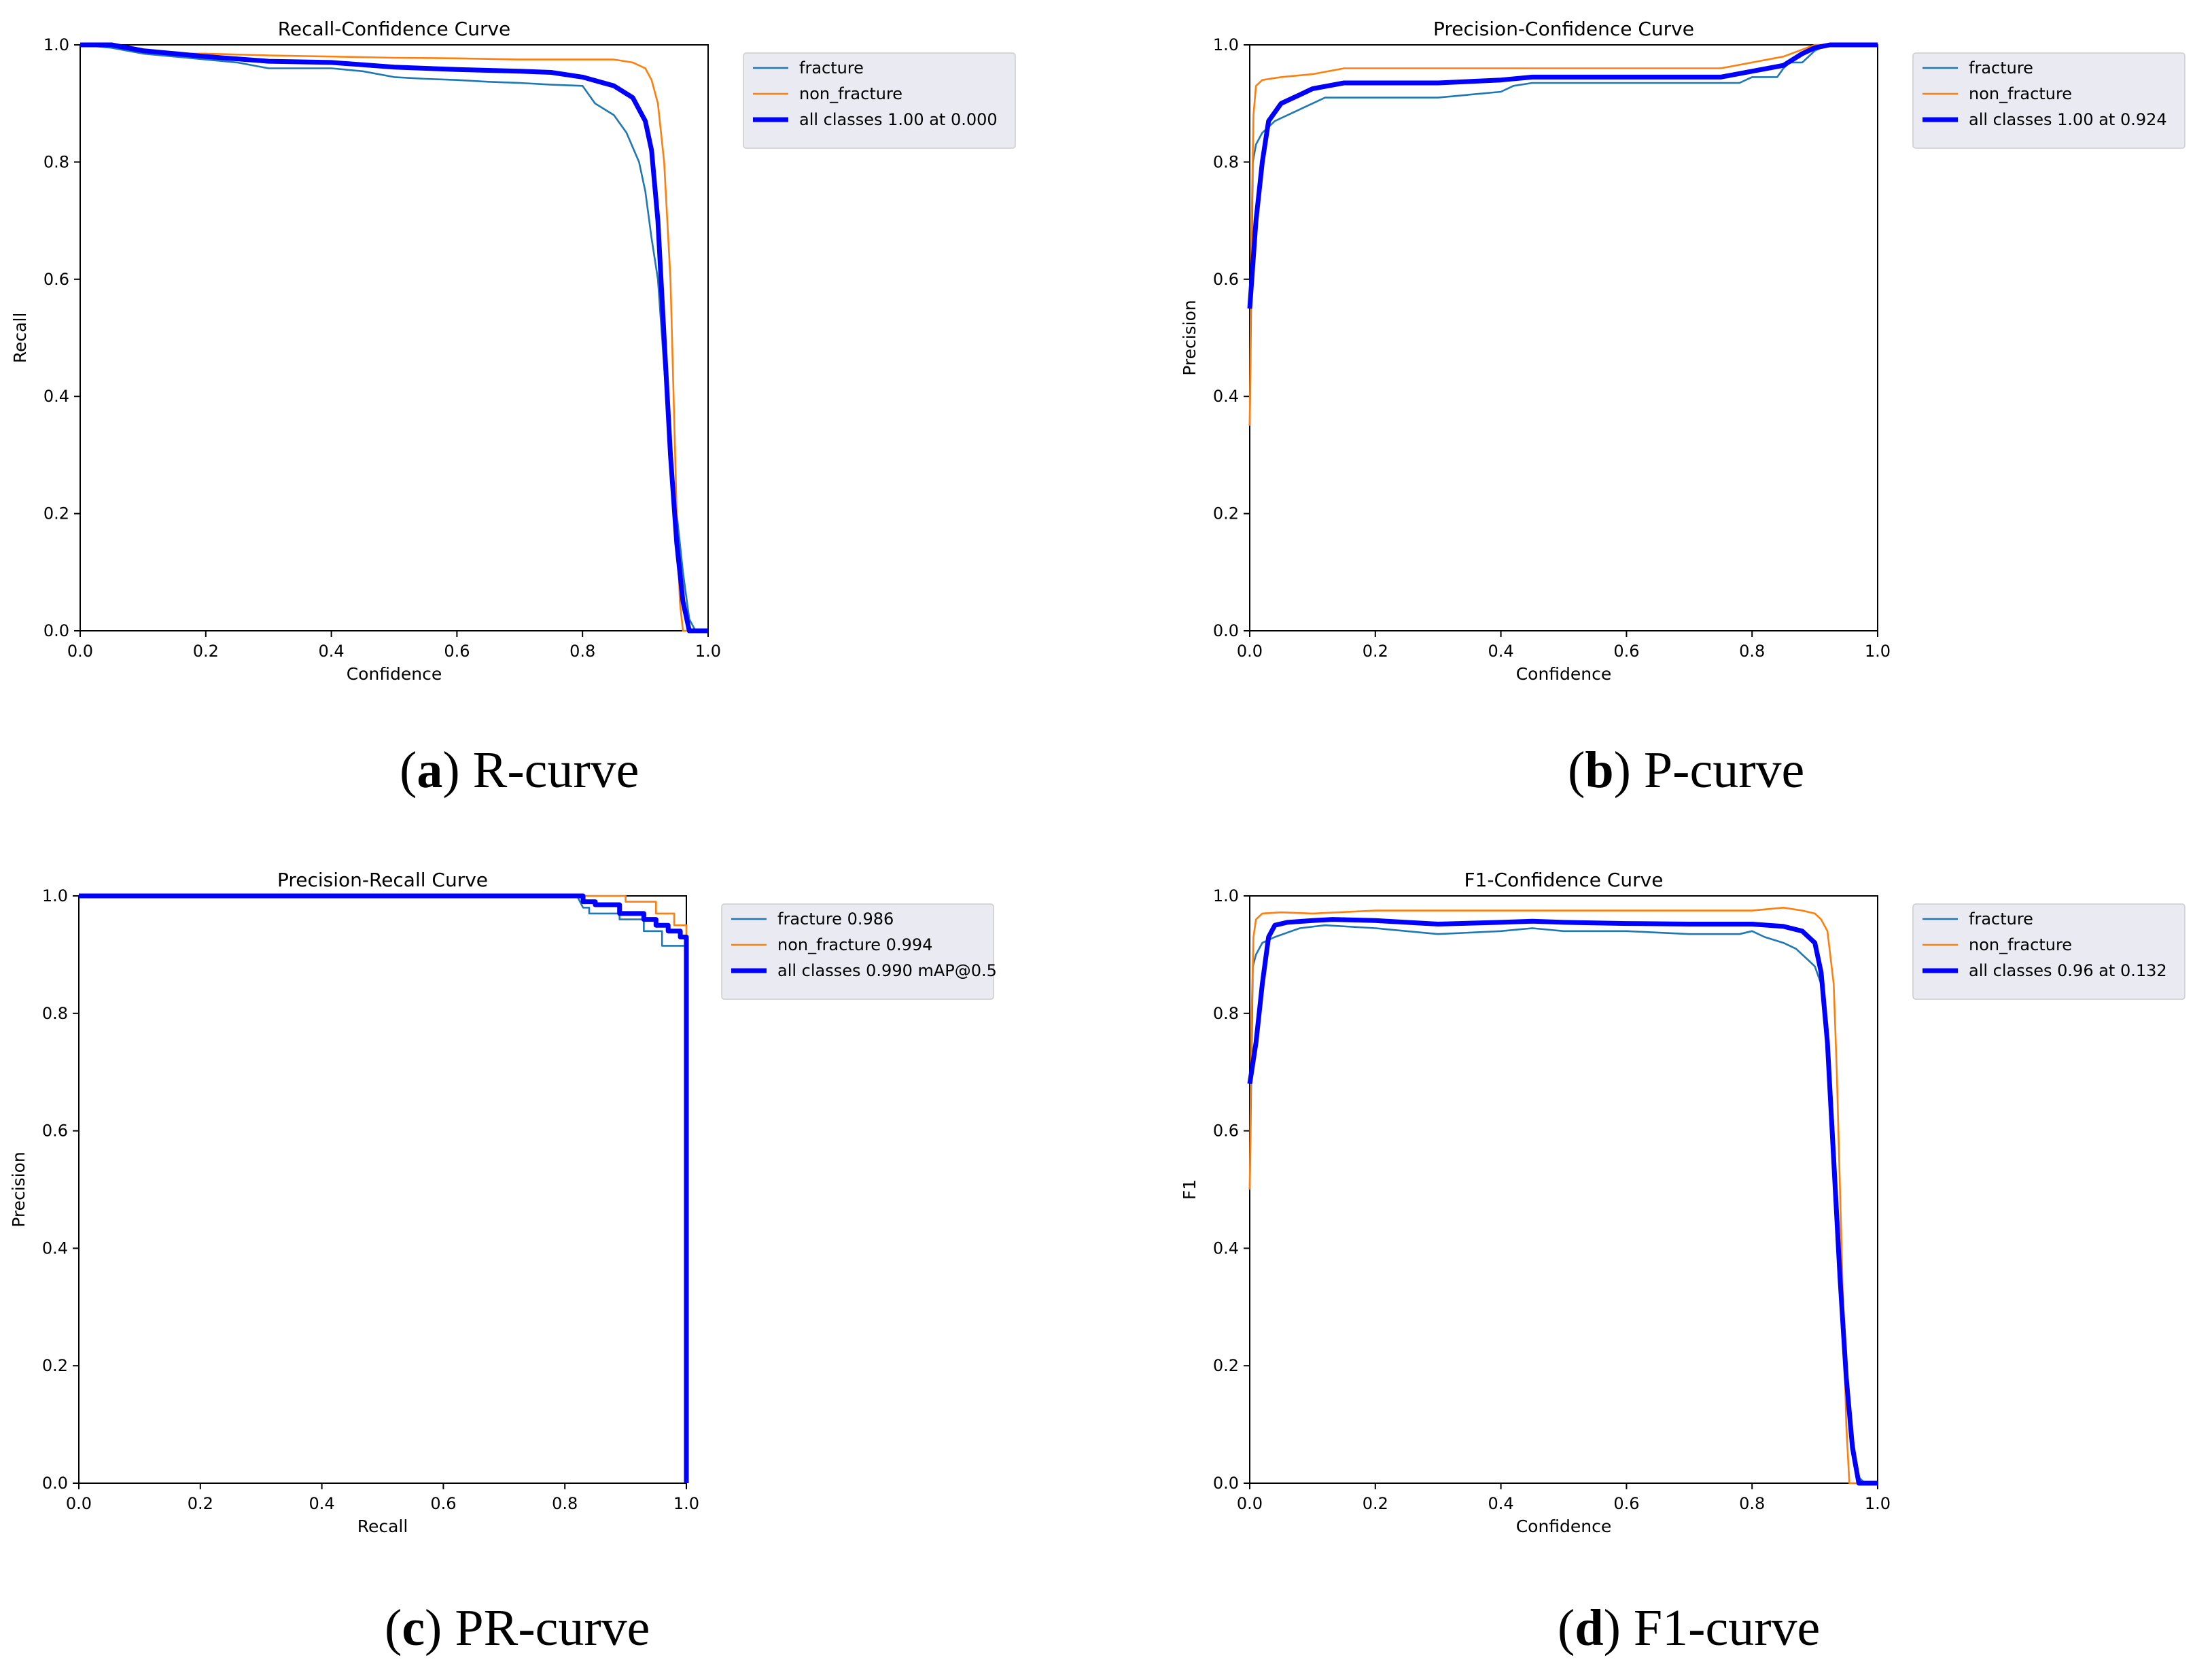  Describe the element at coordinates (394, 29) in the screenshot. I see `chart-title: Recall-Confidence Curve` at that location.